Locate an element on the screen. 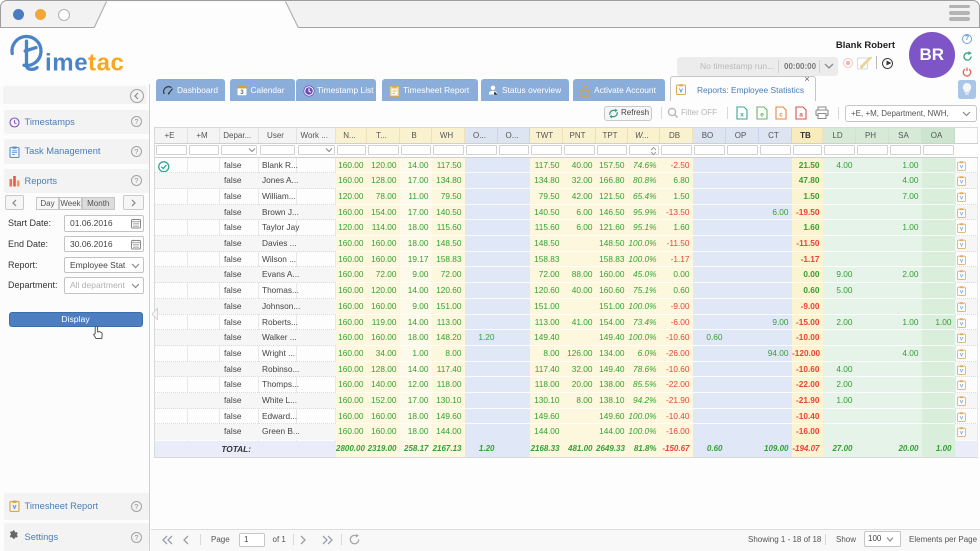 This screenshot has width=980, height=551. svg-text: tac is located at coordinates (106, 63).